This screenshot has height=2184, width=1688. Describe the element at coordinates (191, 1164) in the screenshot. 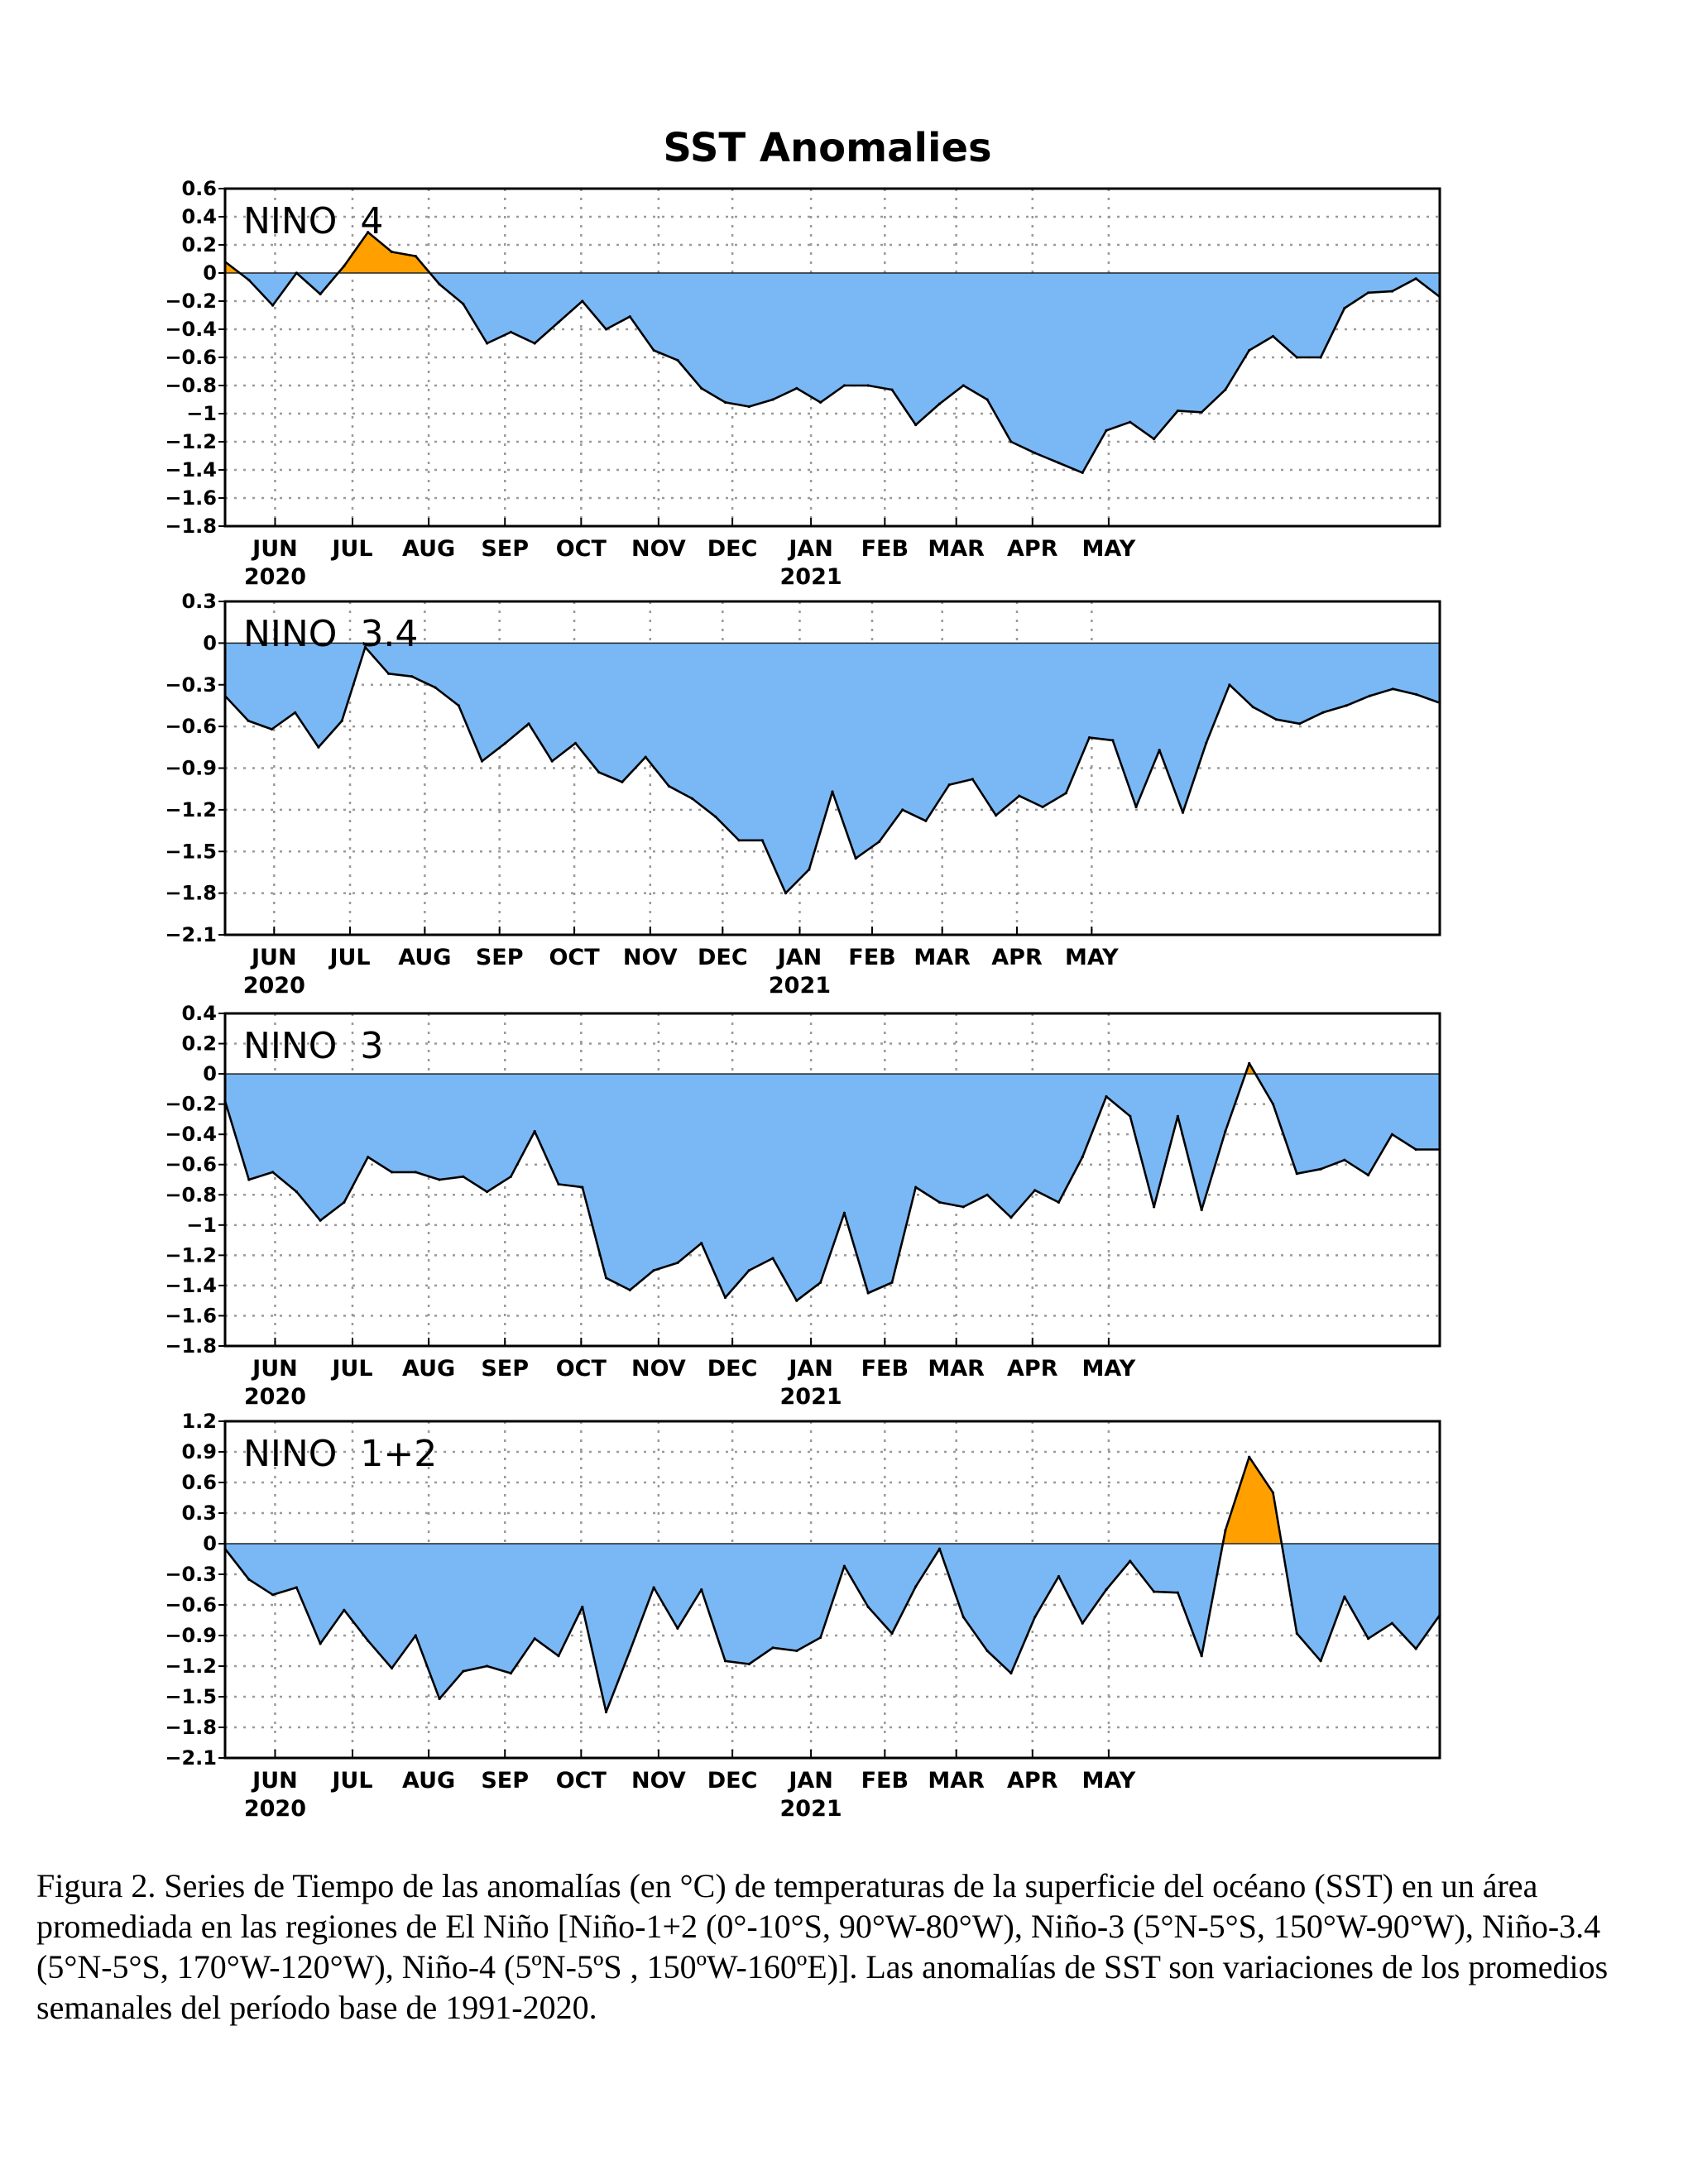

I see `y-tick-label: −0.6` at that location.